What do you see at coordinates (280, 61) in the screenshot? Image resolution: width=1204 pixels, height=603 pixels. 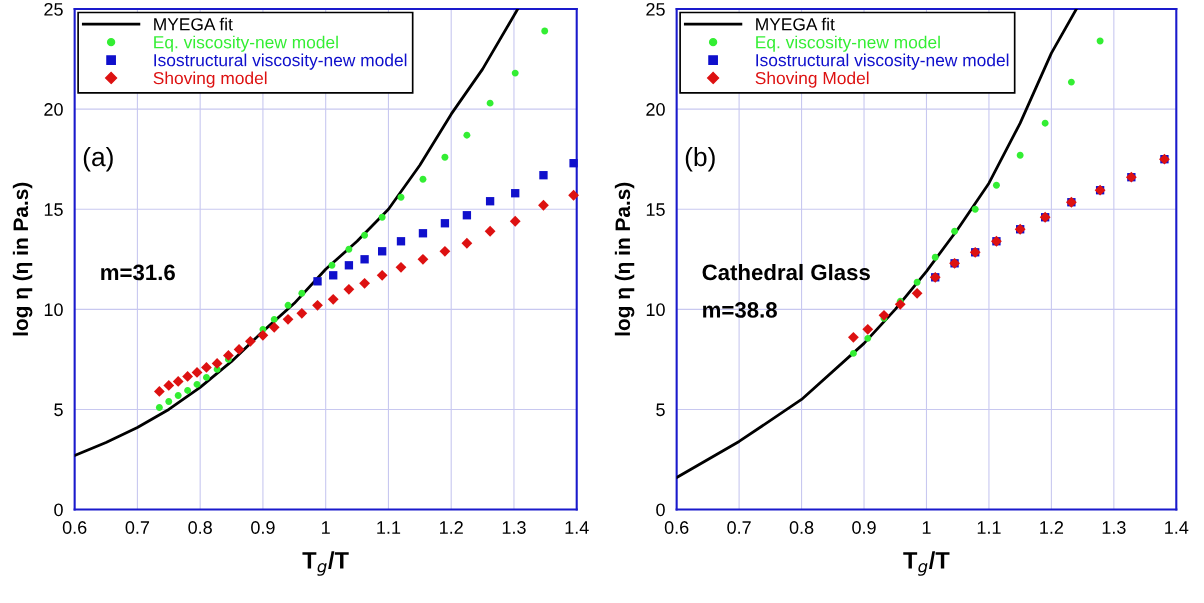 I see `legend-label: Isostructural viscosity-new model` at bounding box center [280, 61].